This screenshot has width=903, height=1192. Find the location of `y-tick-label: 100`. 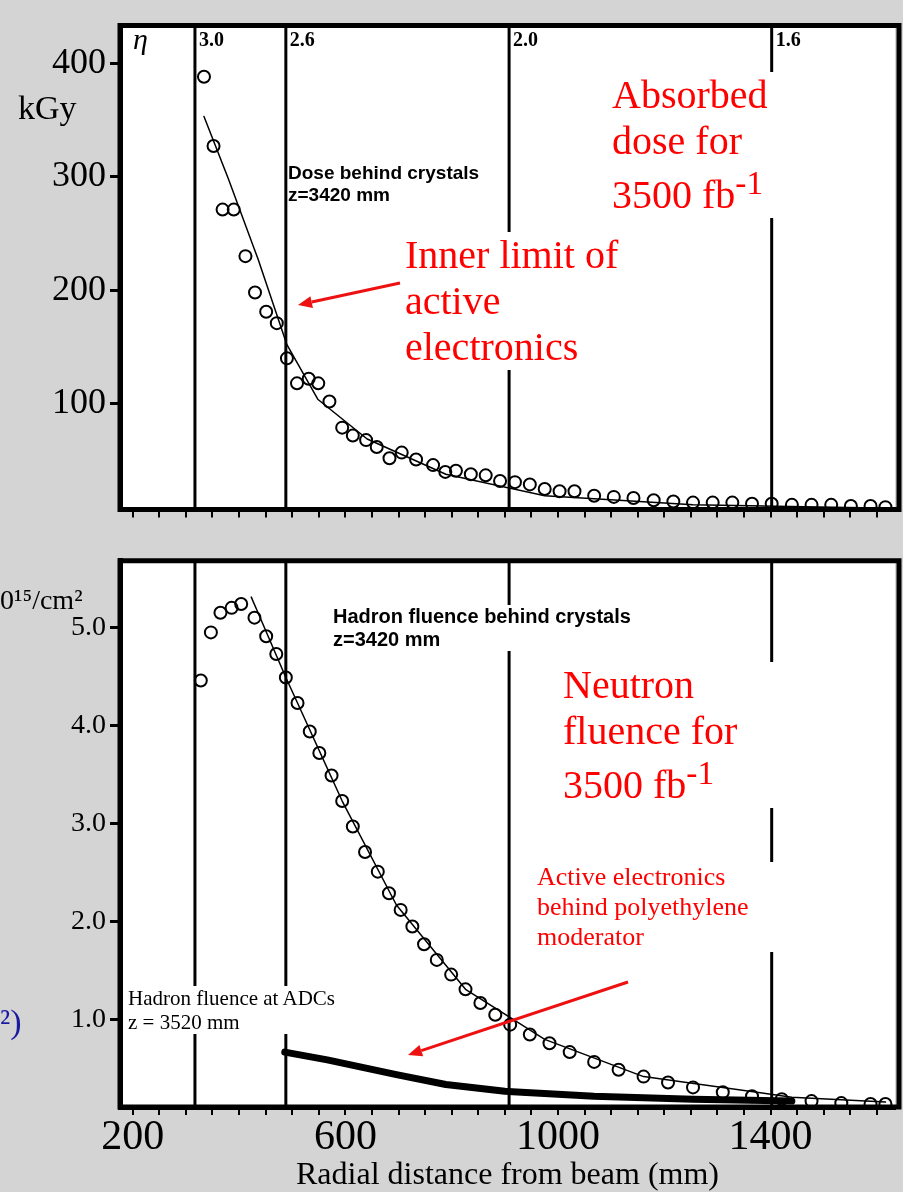

y-tick-label: 100 is located at coordinates (79, 401).